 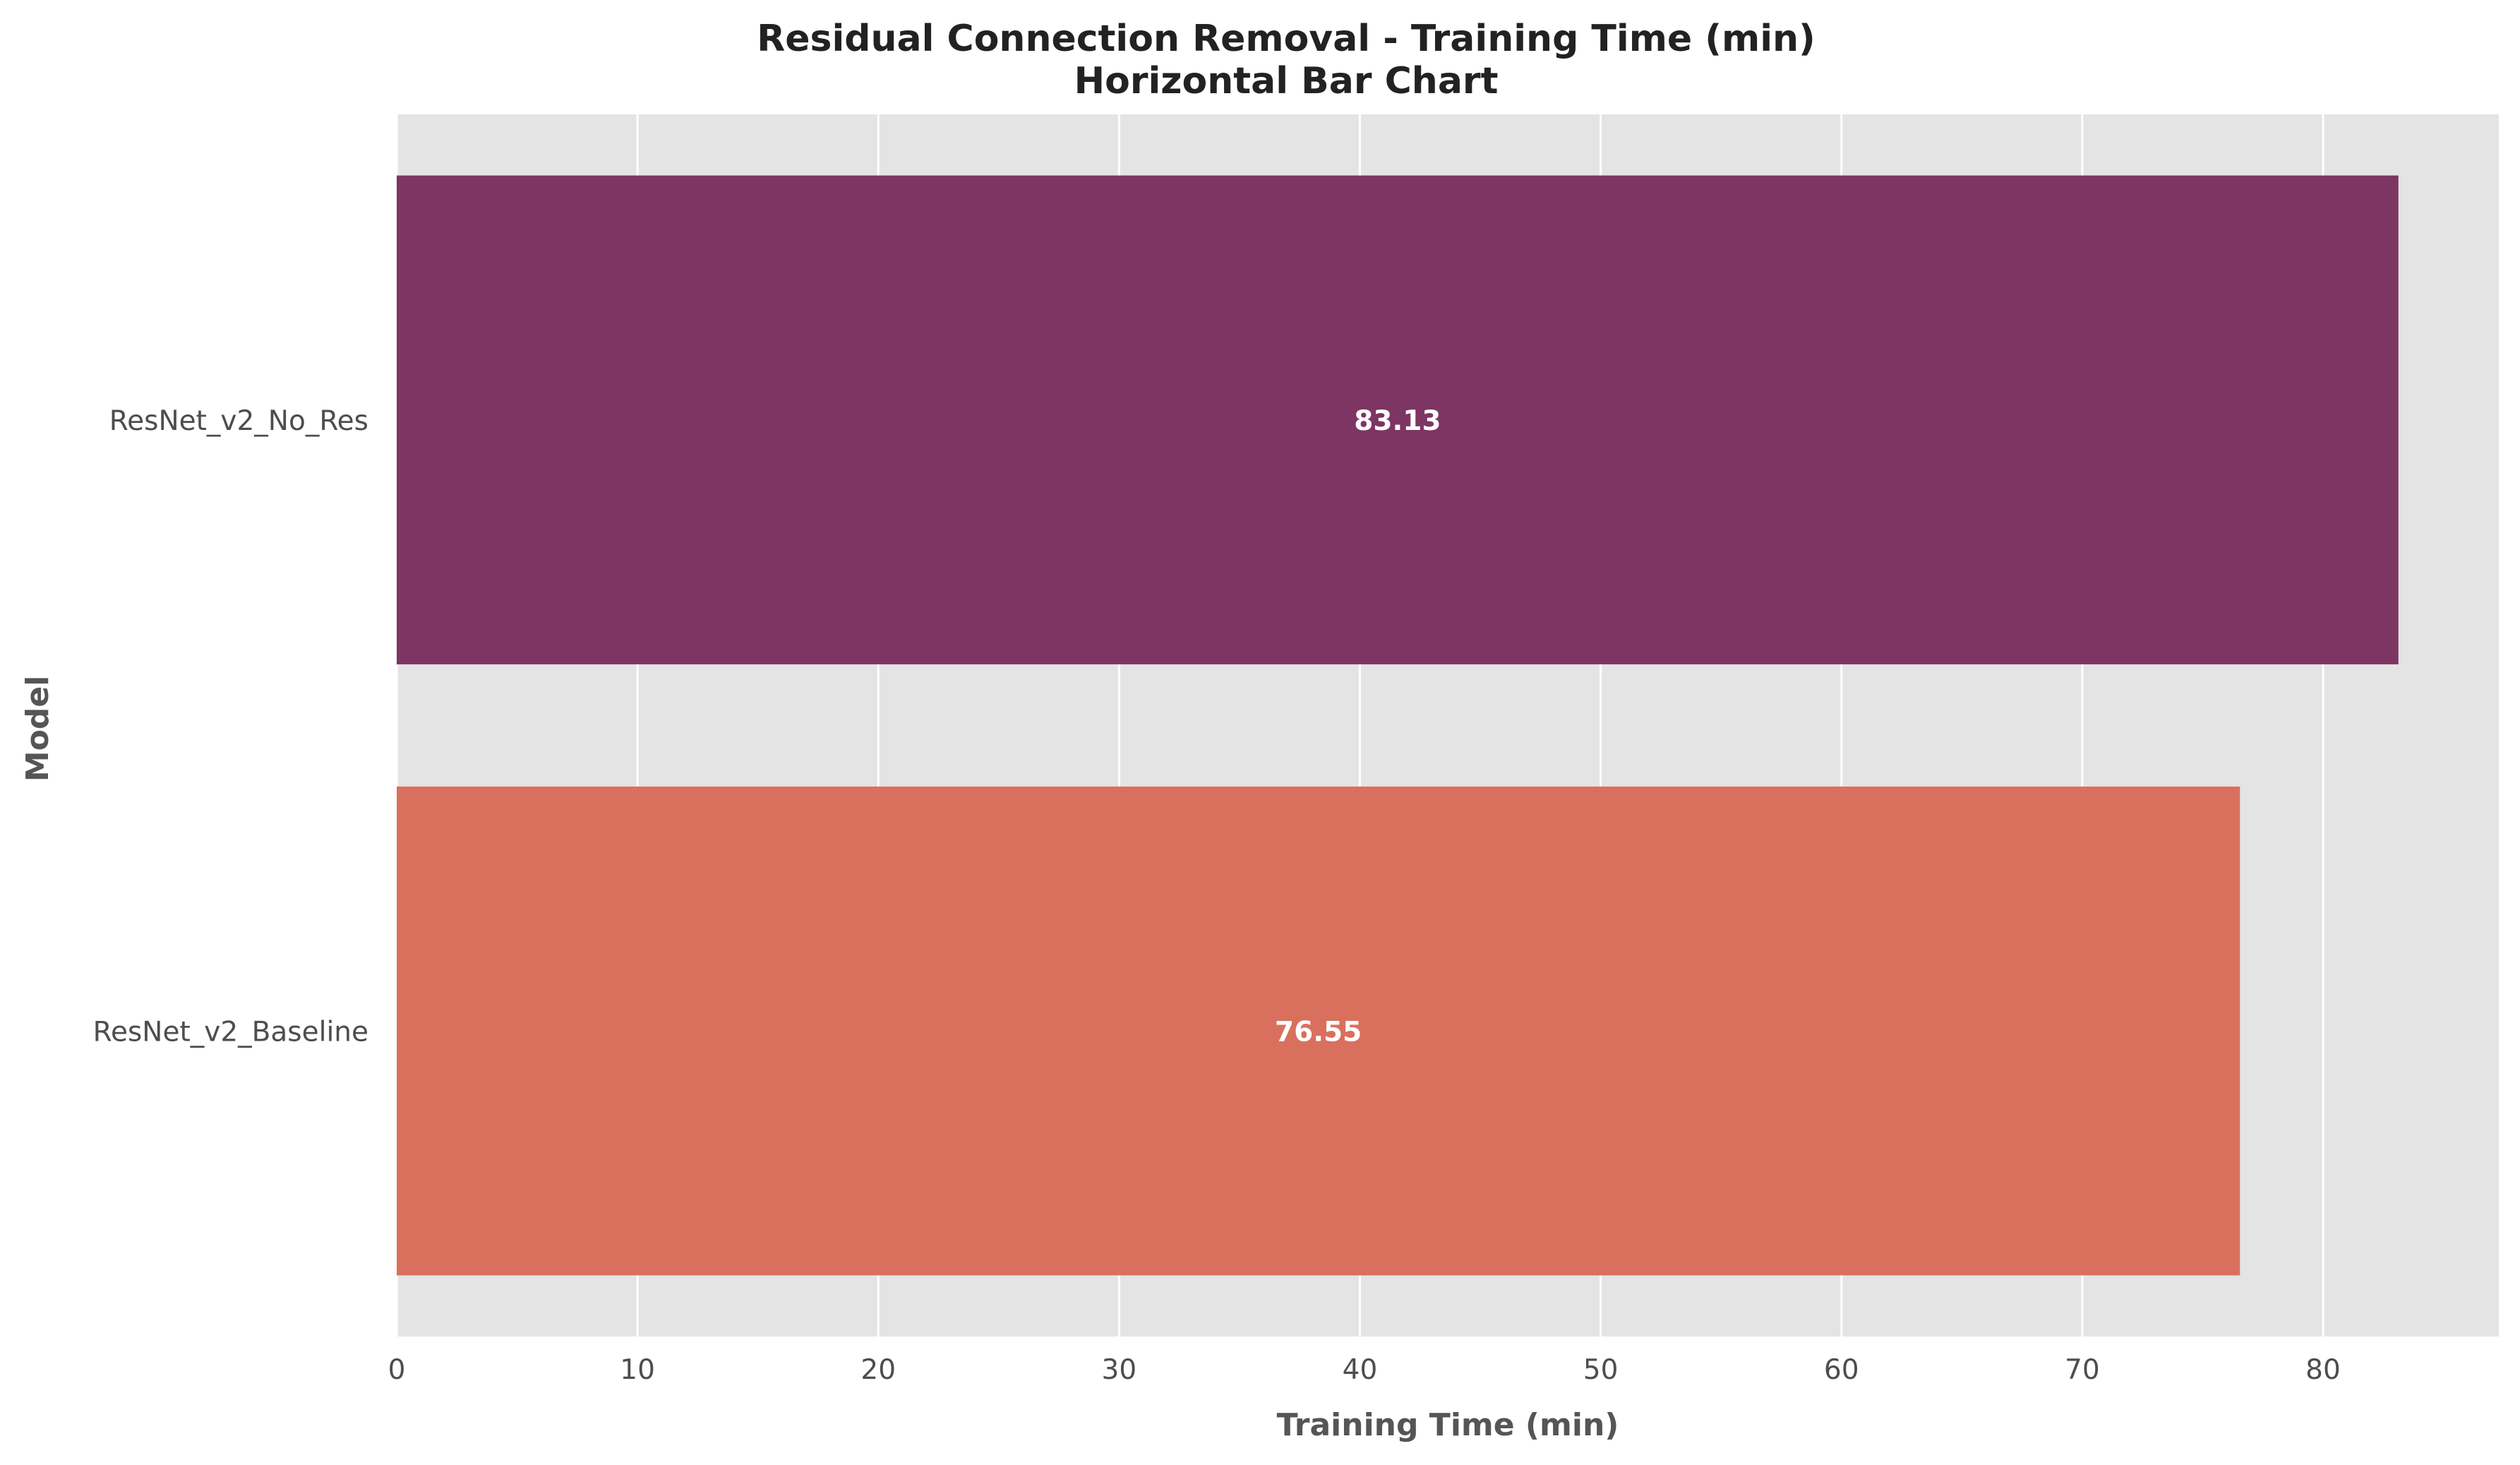 I want to click on x-tick-label-20: 20, so click(x=878, y=1370).